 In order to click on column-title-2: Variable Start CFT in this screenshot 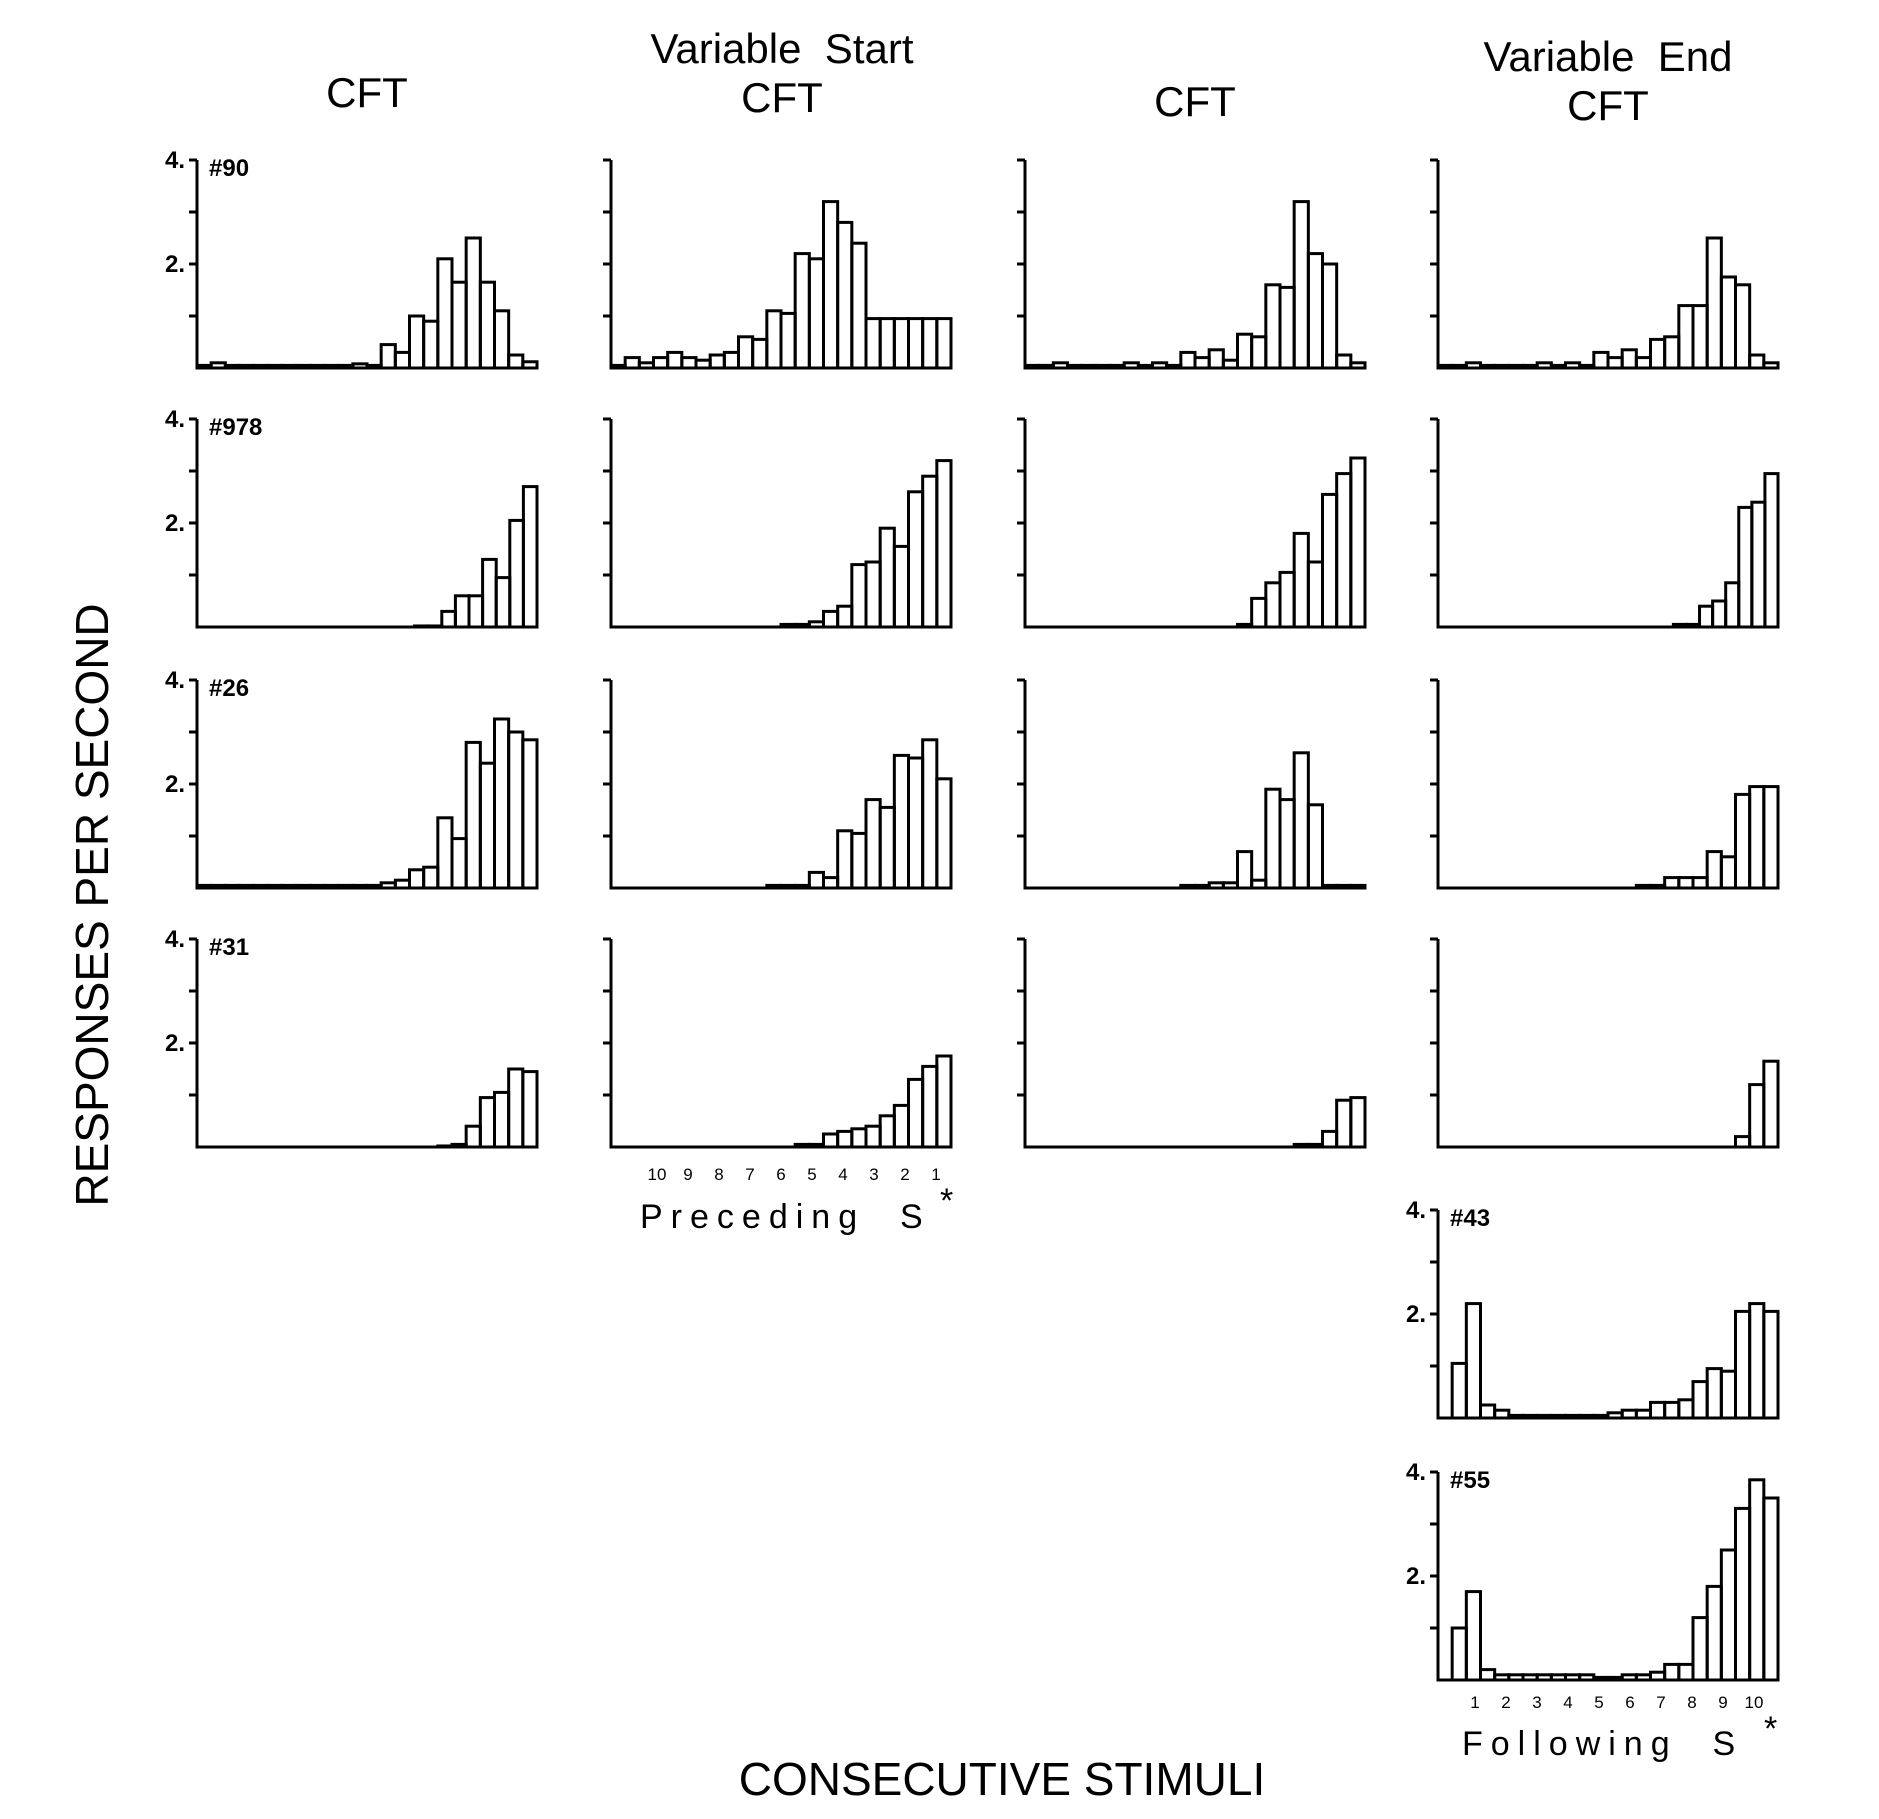, I will do `click(781, 73)`.